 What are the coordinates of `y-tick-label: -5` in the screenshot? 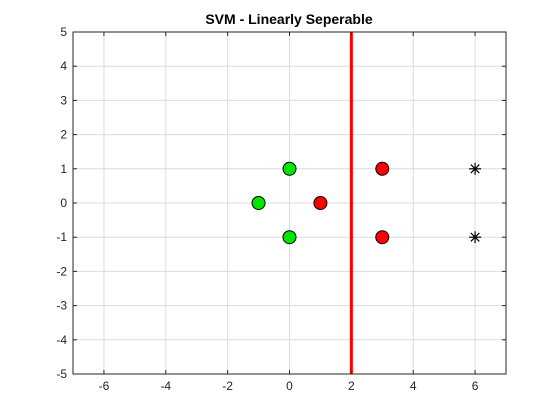 It's located at (61, 374).